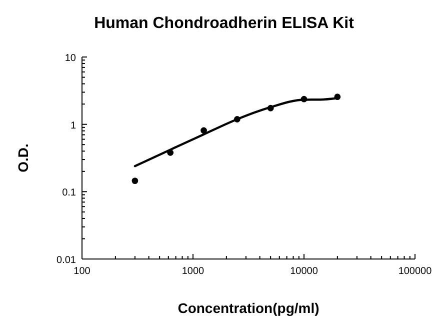 This screenshot has height=331, width=448. What do you see at coordinates (23, 158) in the screenshot?
I see `y-axis-title: O.D.` at bounding box center [23, 158].